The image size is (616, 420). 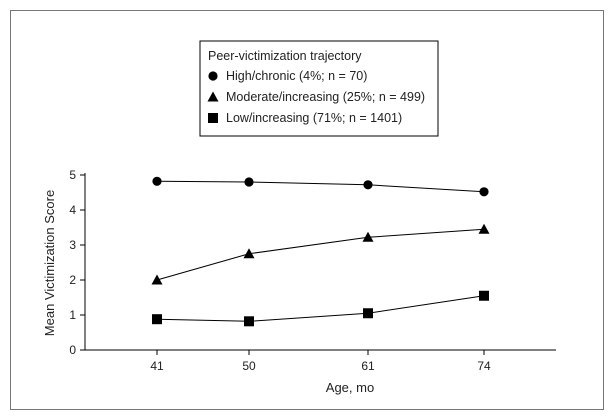 I want to click on x-tick-label: 41, so click(x=157, y=366).